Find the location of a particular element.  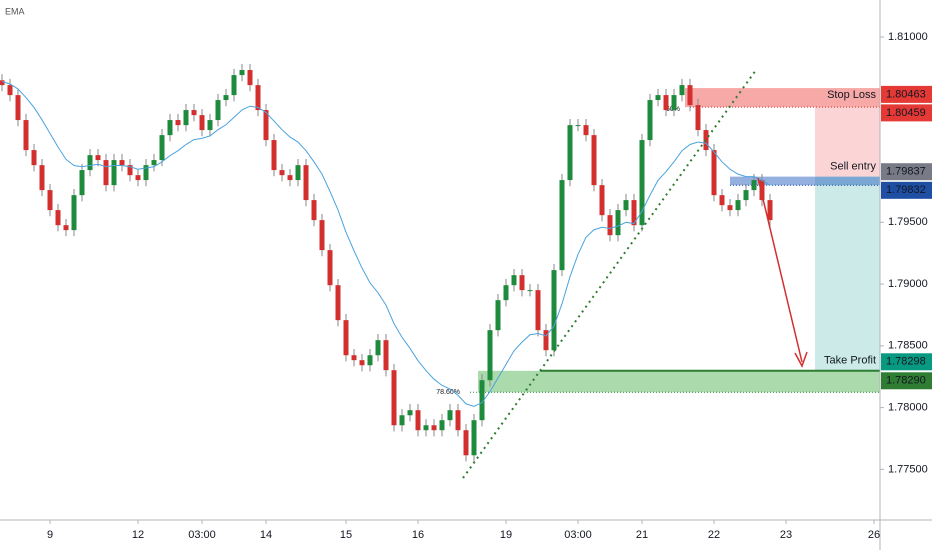

y-tick-label: 1.78500 is located at coordinates (908, 346).